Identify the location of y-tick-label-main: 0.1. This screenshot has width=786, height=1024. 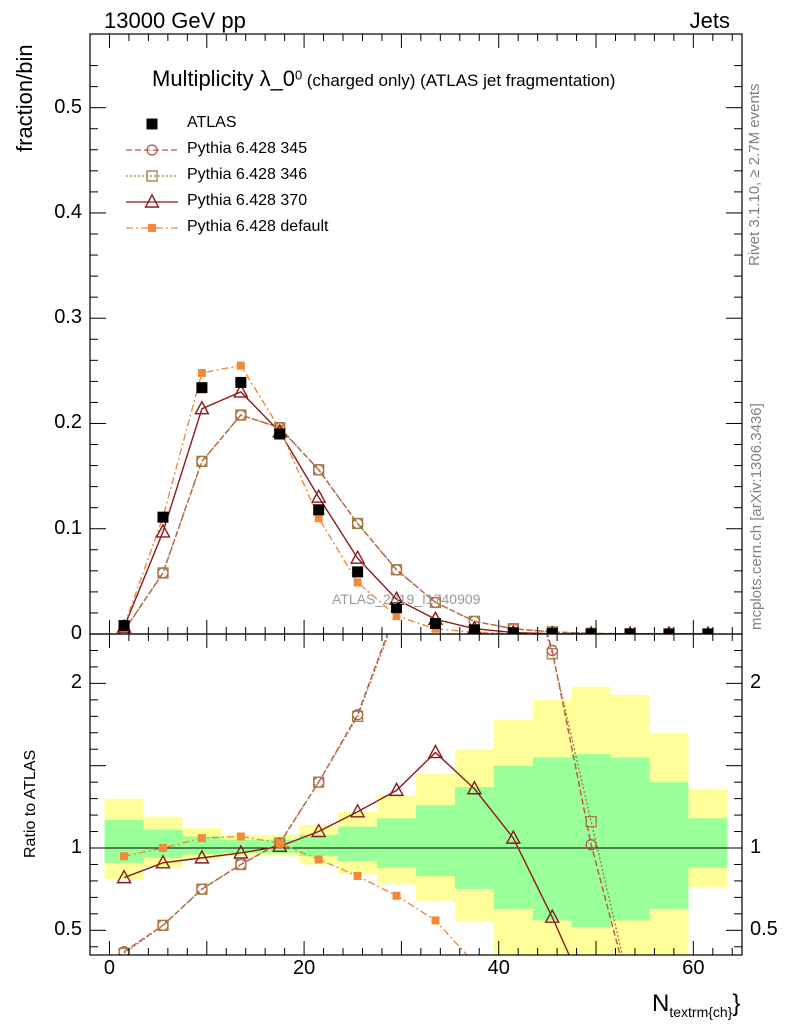
(68, 527).